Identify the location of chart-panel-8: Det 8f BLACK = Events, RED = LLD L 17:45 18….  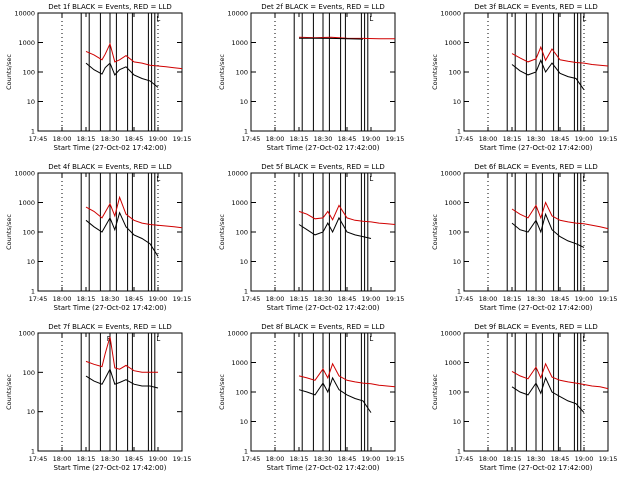
(311, 397).